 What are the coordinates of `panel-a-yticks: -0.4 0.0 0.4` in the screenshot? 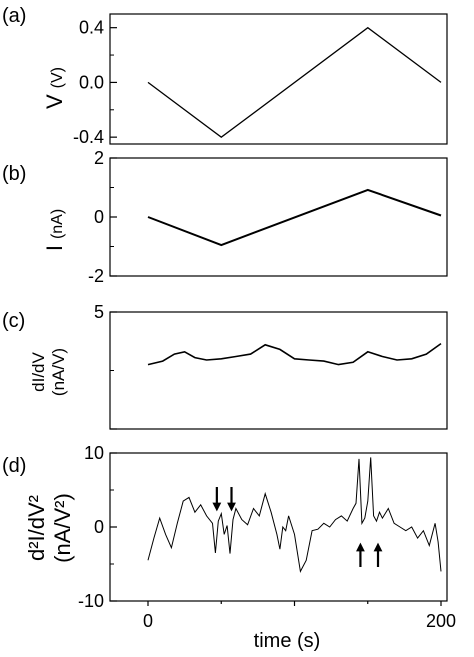 It's located at (95, 82).